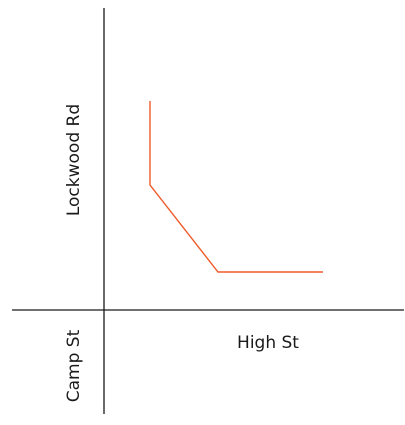  What do you see at coordinates (74, 160) in the screenshot?
I see `road-label-lockwood-rd: Lockwood Rd` at bounding box center [74, 160].